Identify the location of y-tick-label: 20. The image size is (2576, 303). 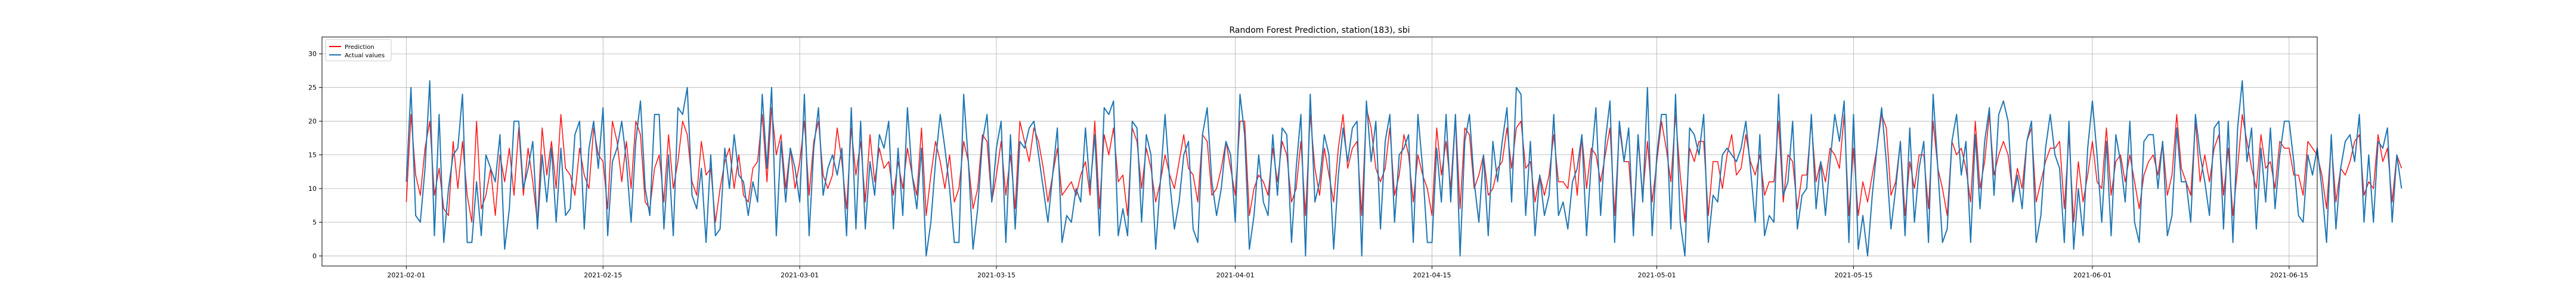
(312, 122).